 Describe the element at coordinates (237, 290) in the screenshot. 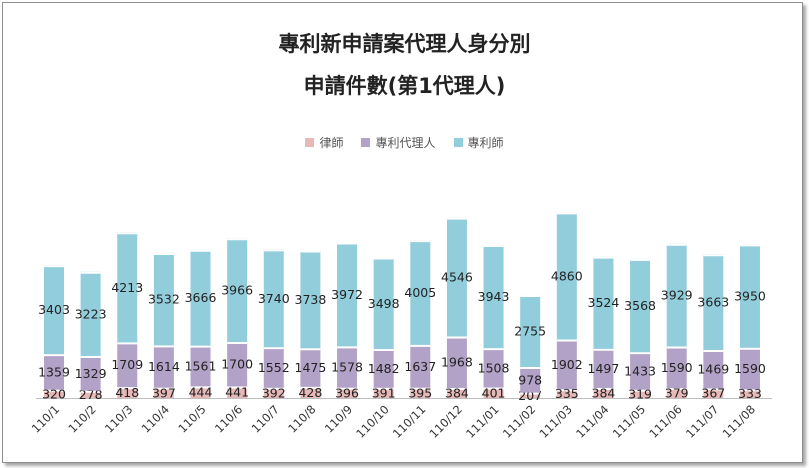

I see `data-label-patent-attorney-5: 3966` at that location.